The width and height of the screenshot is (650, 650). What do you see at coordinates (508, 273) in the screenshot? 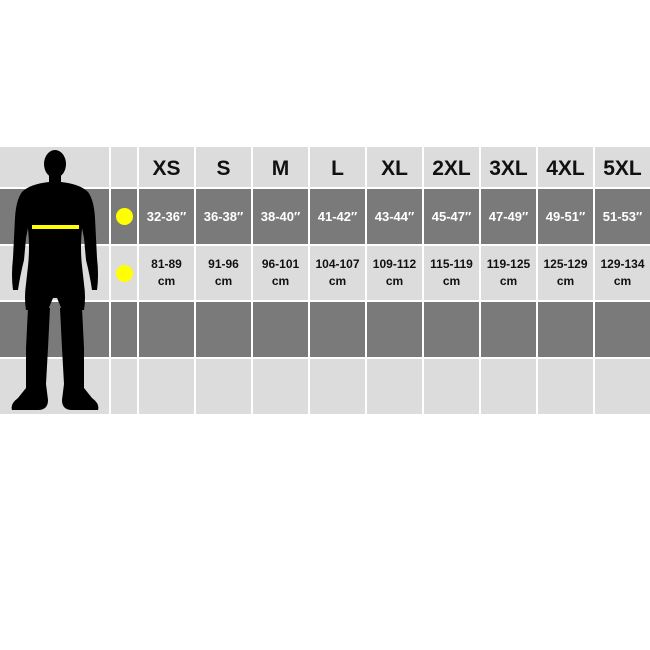
I see `chest-cm-cell: 119-125 cm` at bounding box center [508, 273].